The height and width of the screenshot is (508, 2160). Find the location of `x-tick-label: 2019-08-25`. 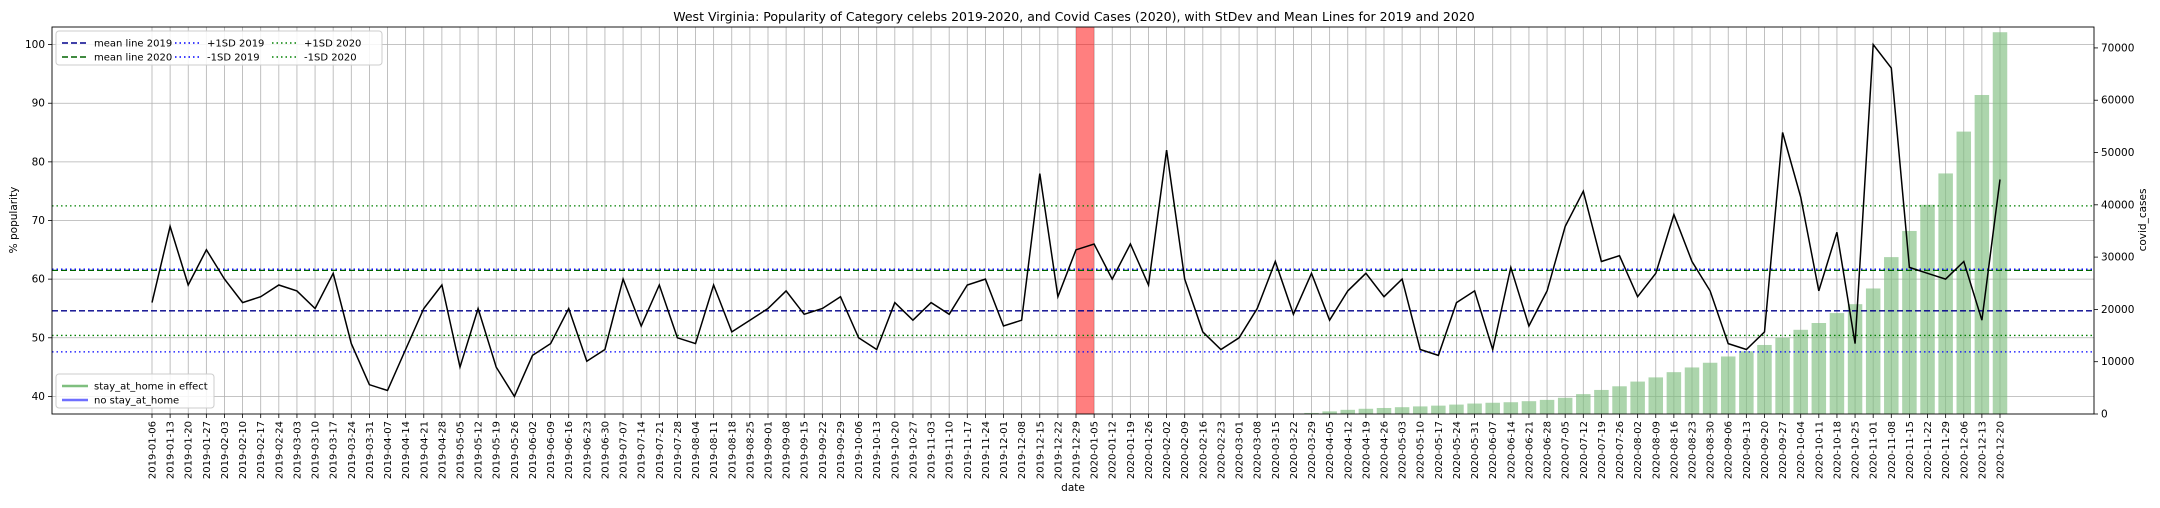

x-tick-label: 2019-08-25 is located at coordinates (750, 450).